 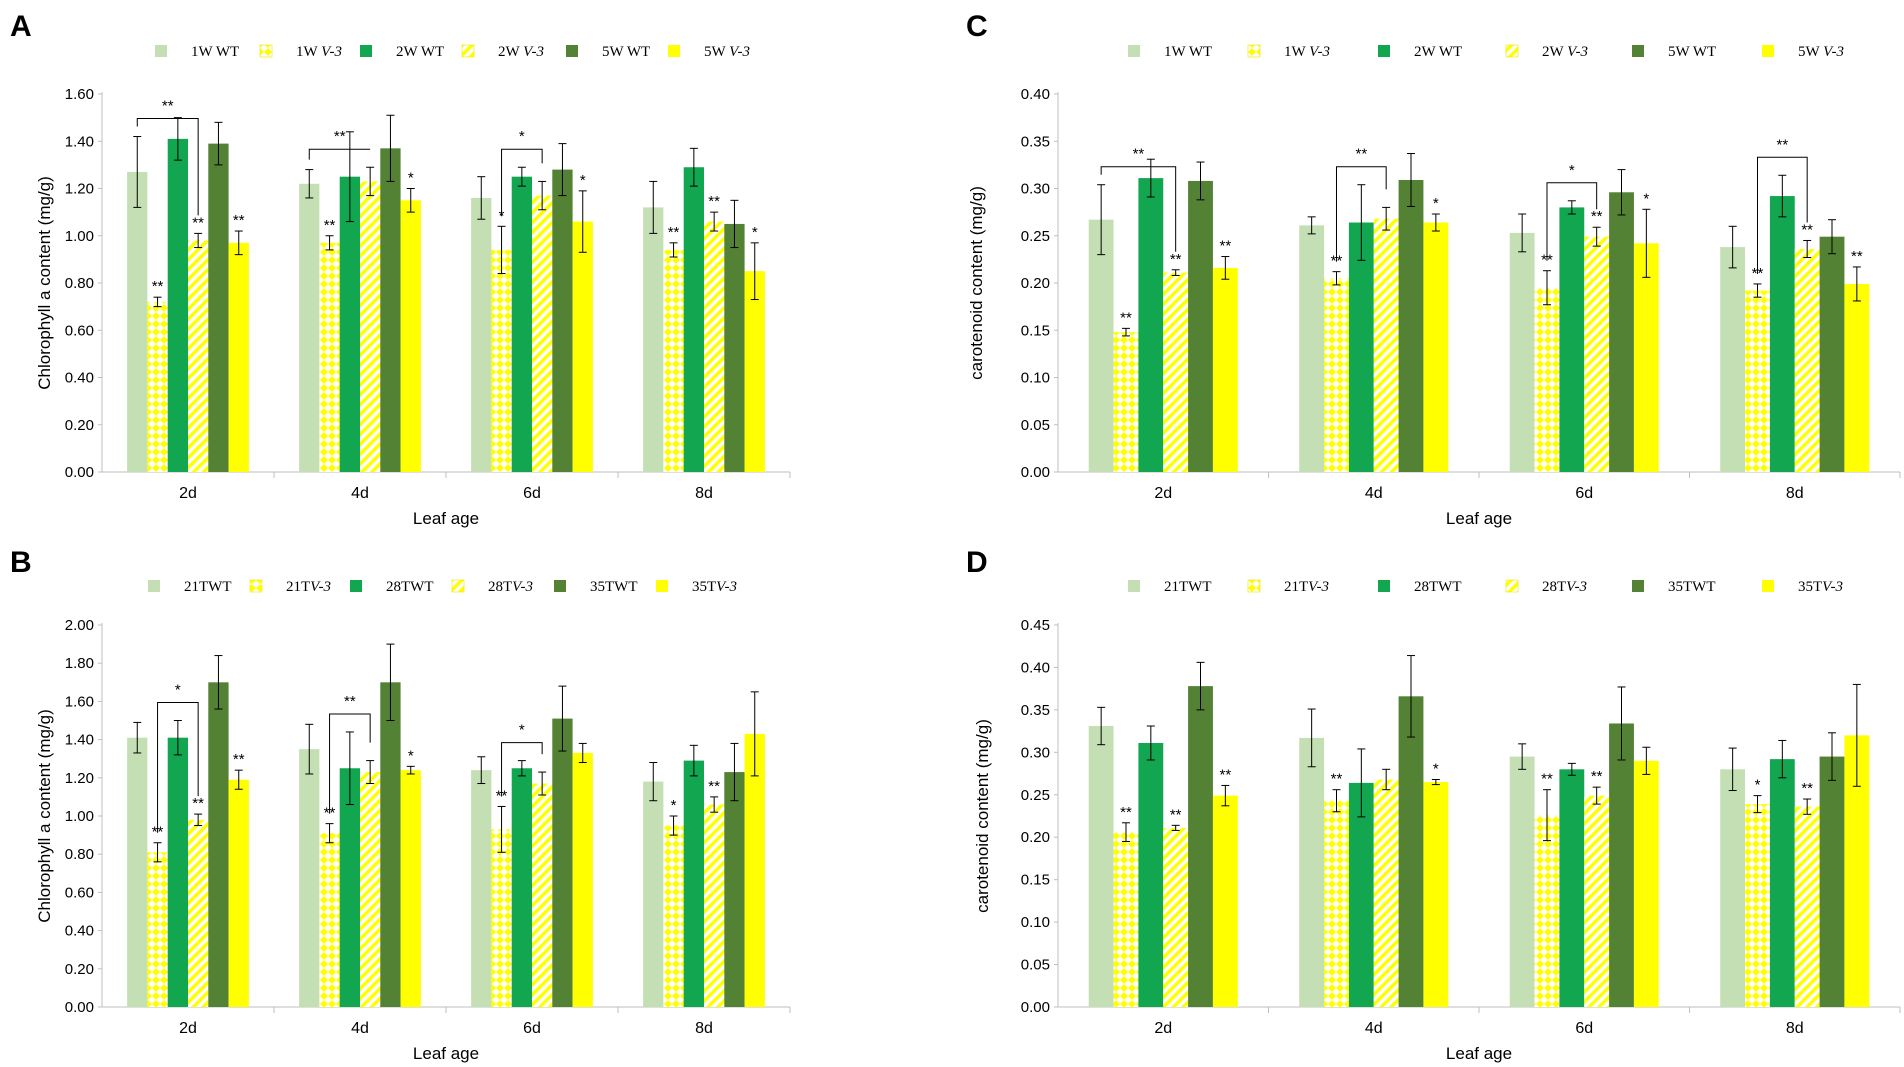 I want to click on y-tick-label: 1.20, so click(x=79, y=778).